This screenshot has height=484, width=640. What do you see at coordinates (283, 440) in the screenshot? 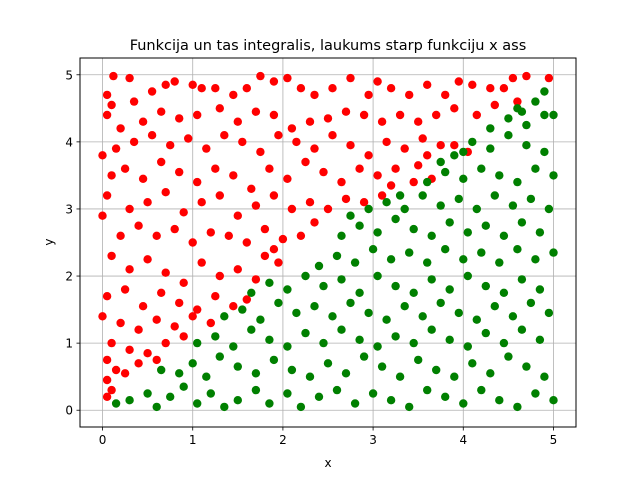
I see `x-tick-label: 2` at bounding box center [283, 440].